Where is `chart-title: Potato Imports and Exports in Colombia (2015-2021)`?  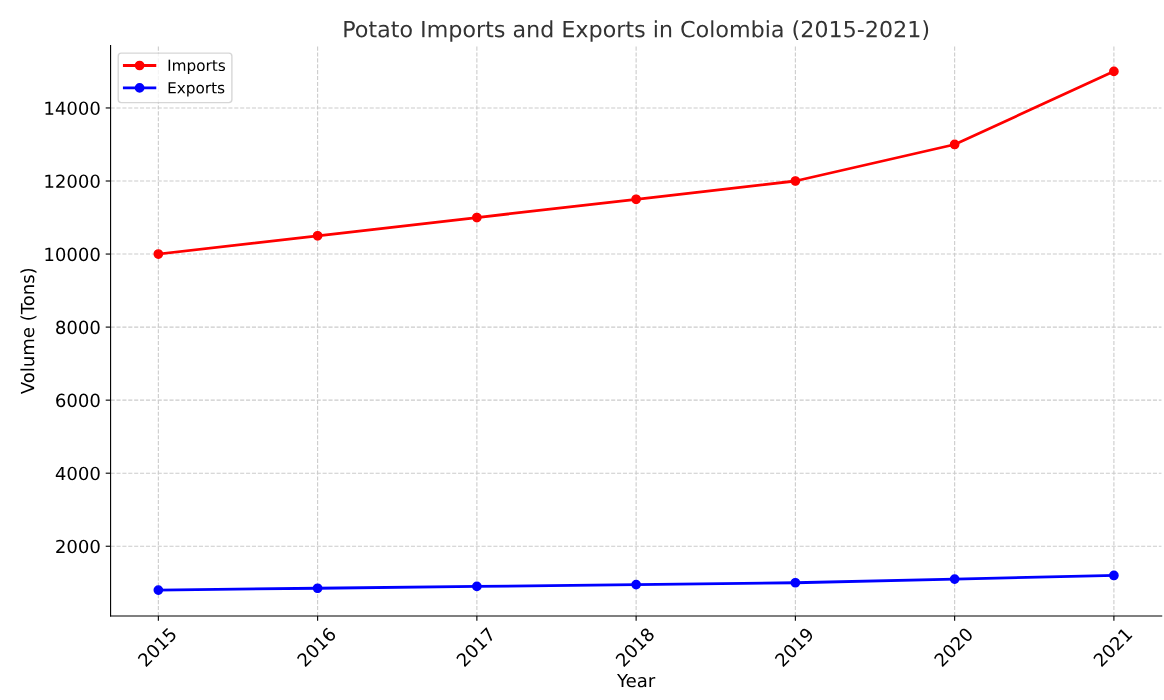
chart-title: Potato Imports and Exports in Colombia (2015-2021) is located at coordinates (636, 31).